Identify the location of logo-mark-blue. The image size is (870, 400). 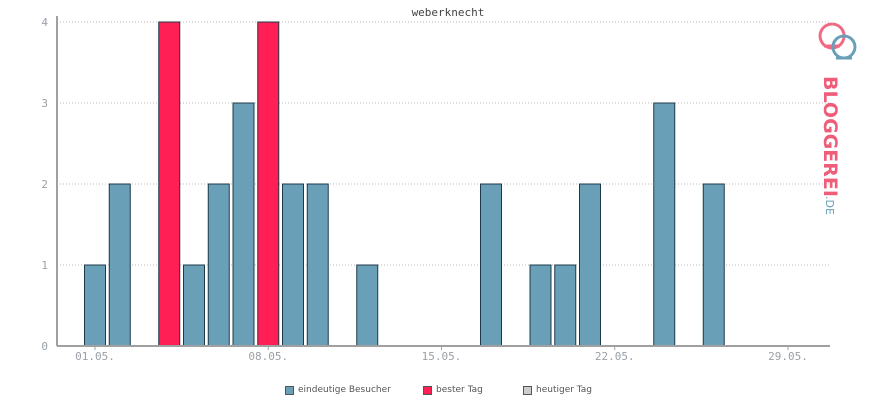
(844, 47).